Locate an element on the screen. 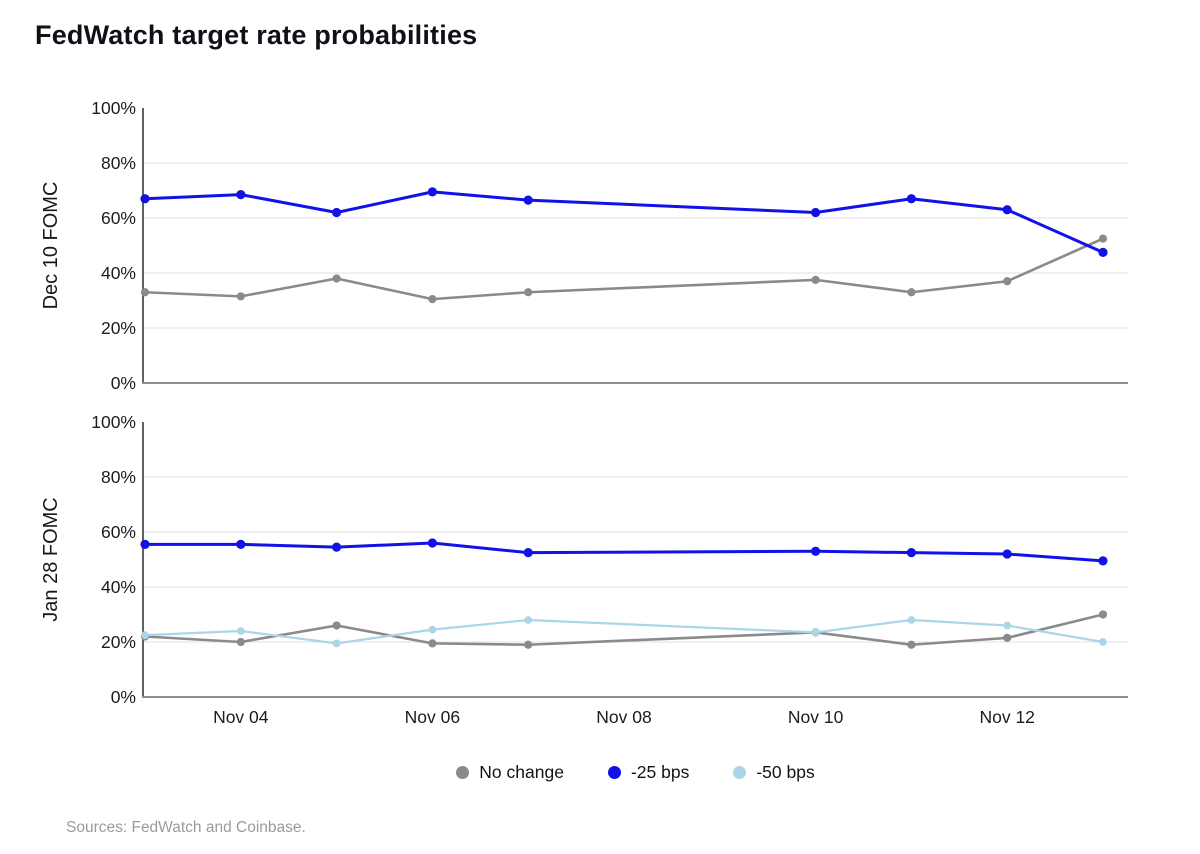 This screenshot has width=1200, height=854. jan28-fomc-axis-title: Jan 28 FOMC is located at coordinates (51, 559).